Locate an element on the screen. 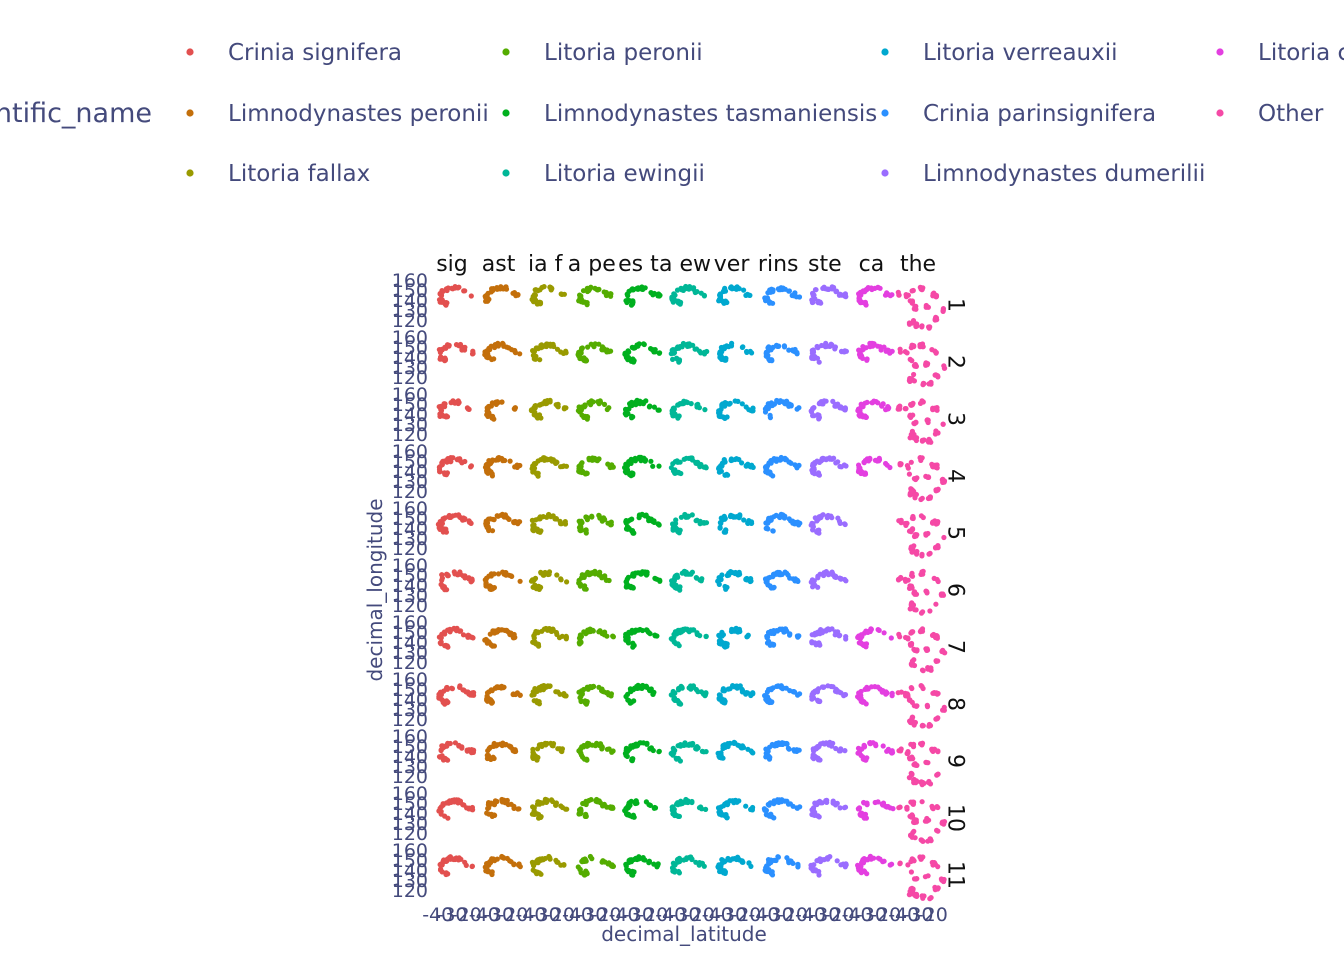  row-facet-label: 3 is located at coordinates (955, 419).